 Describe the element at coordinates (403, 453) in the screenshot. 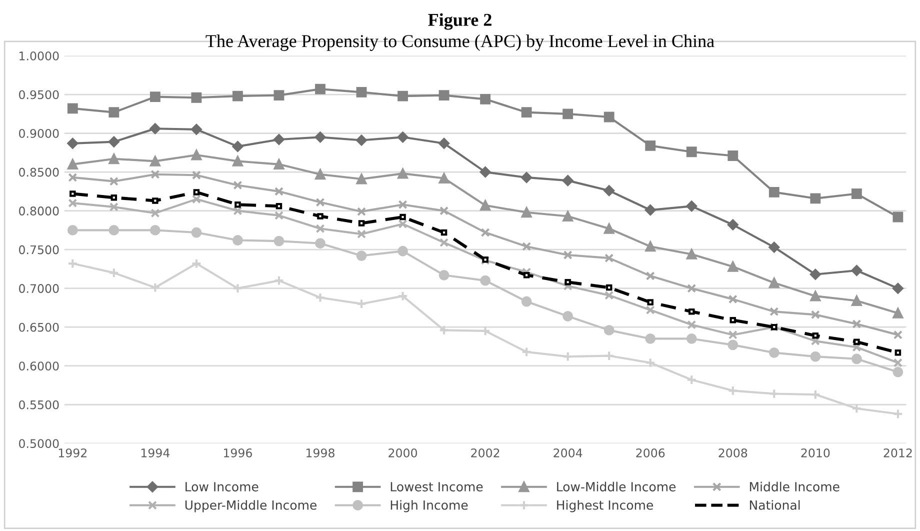

I see `x-tick-label: 2000` at that location.